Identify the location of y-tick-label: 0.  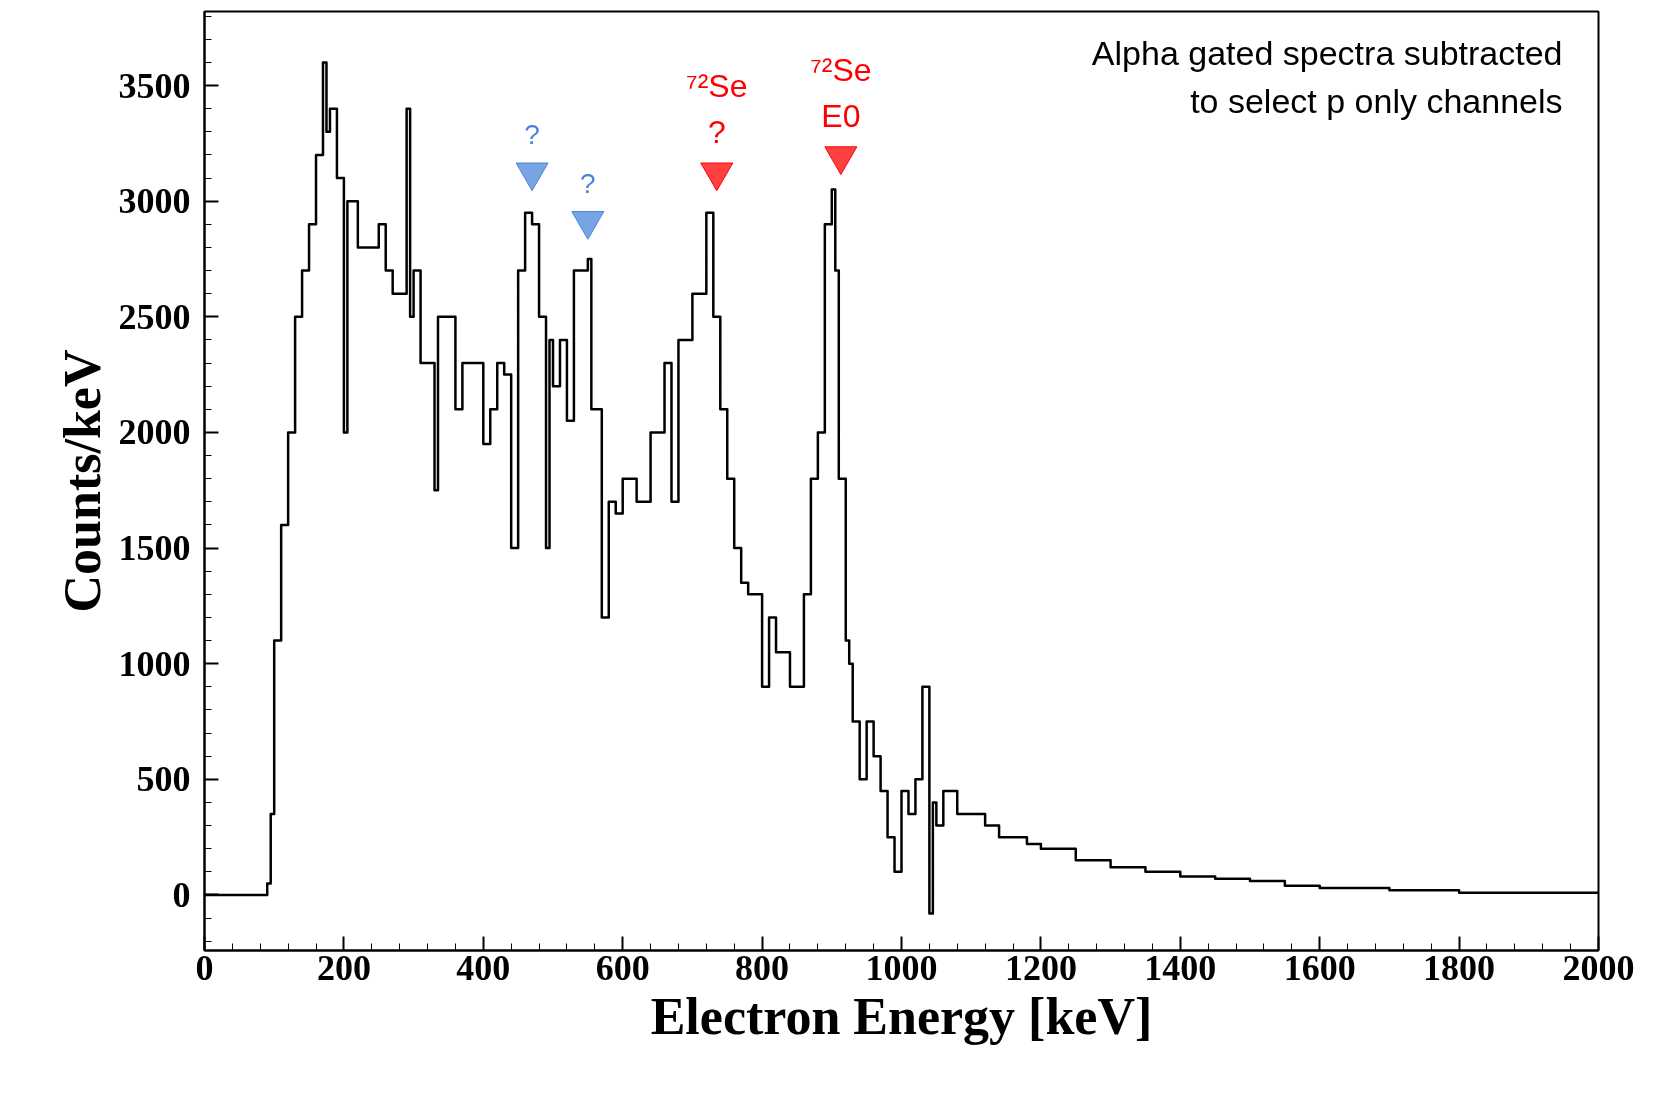
(181, 894).